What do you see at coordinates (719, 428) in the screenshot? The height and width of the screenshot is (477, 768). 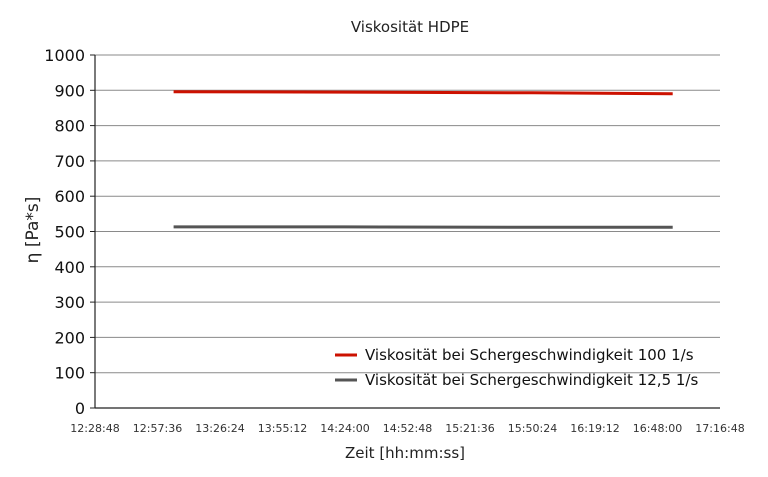 I see `x-tick-label: 17:16:48` at bounding box center [719, 428].